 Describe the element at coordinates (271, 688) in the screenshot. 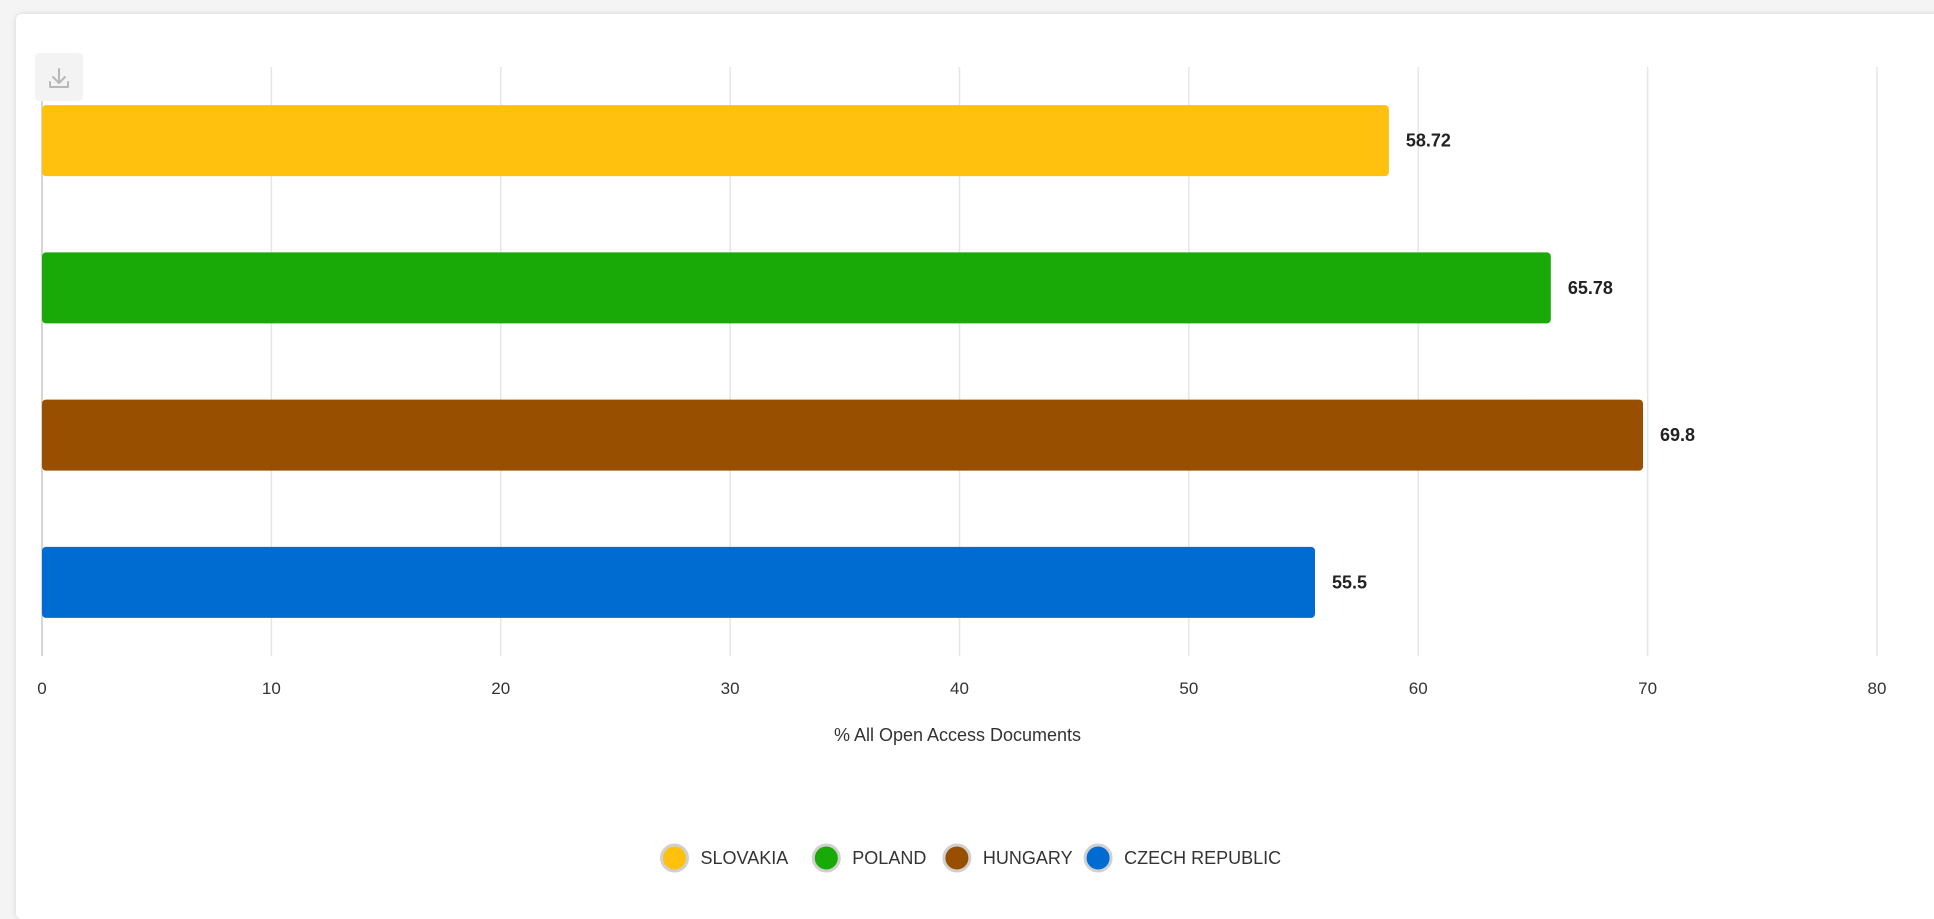

I see `x-tick-label: 10` at that location.